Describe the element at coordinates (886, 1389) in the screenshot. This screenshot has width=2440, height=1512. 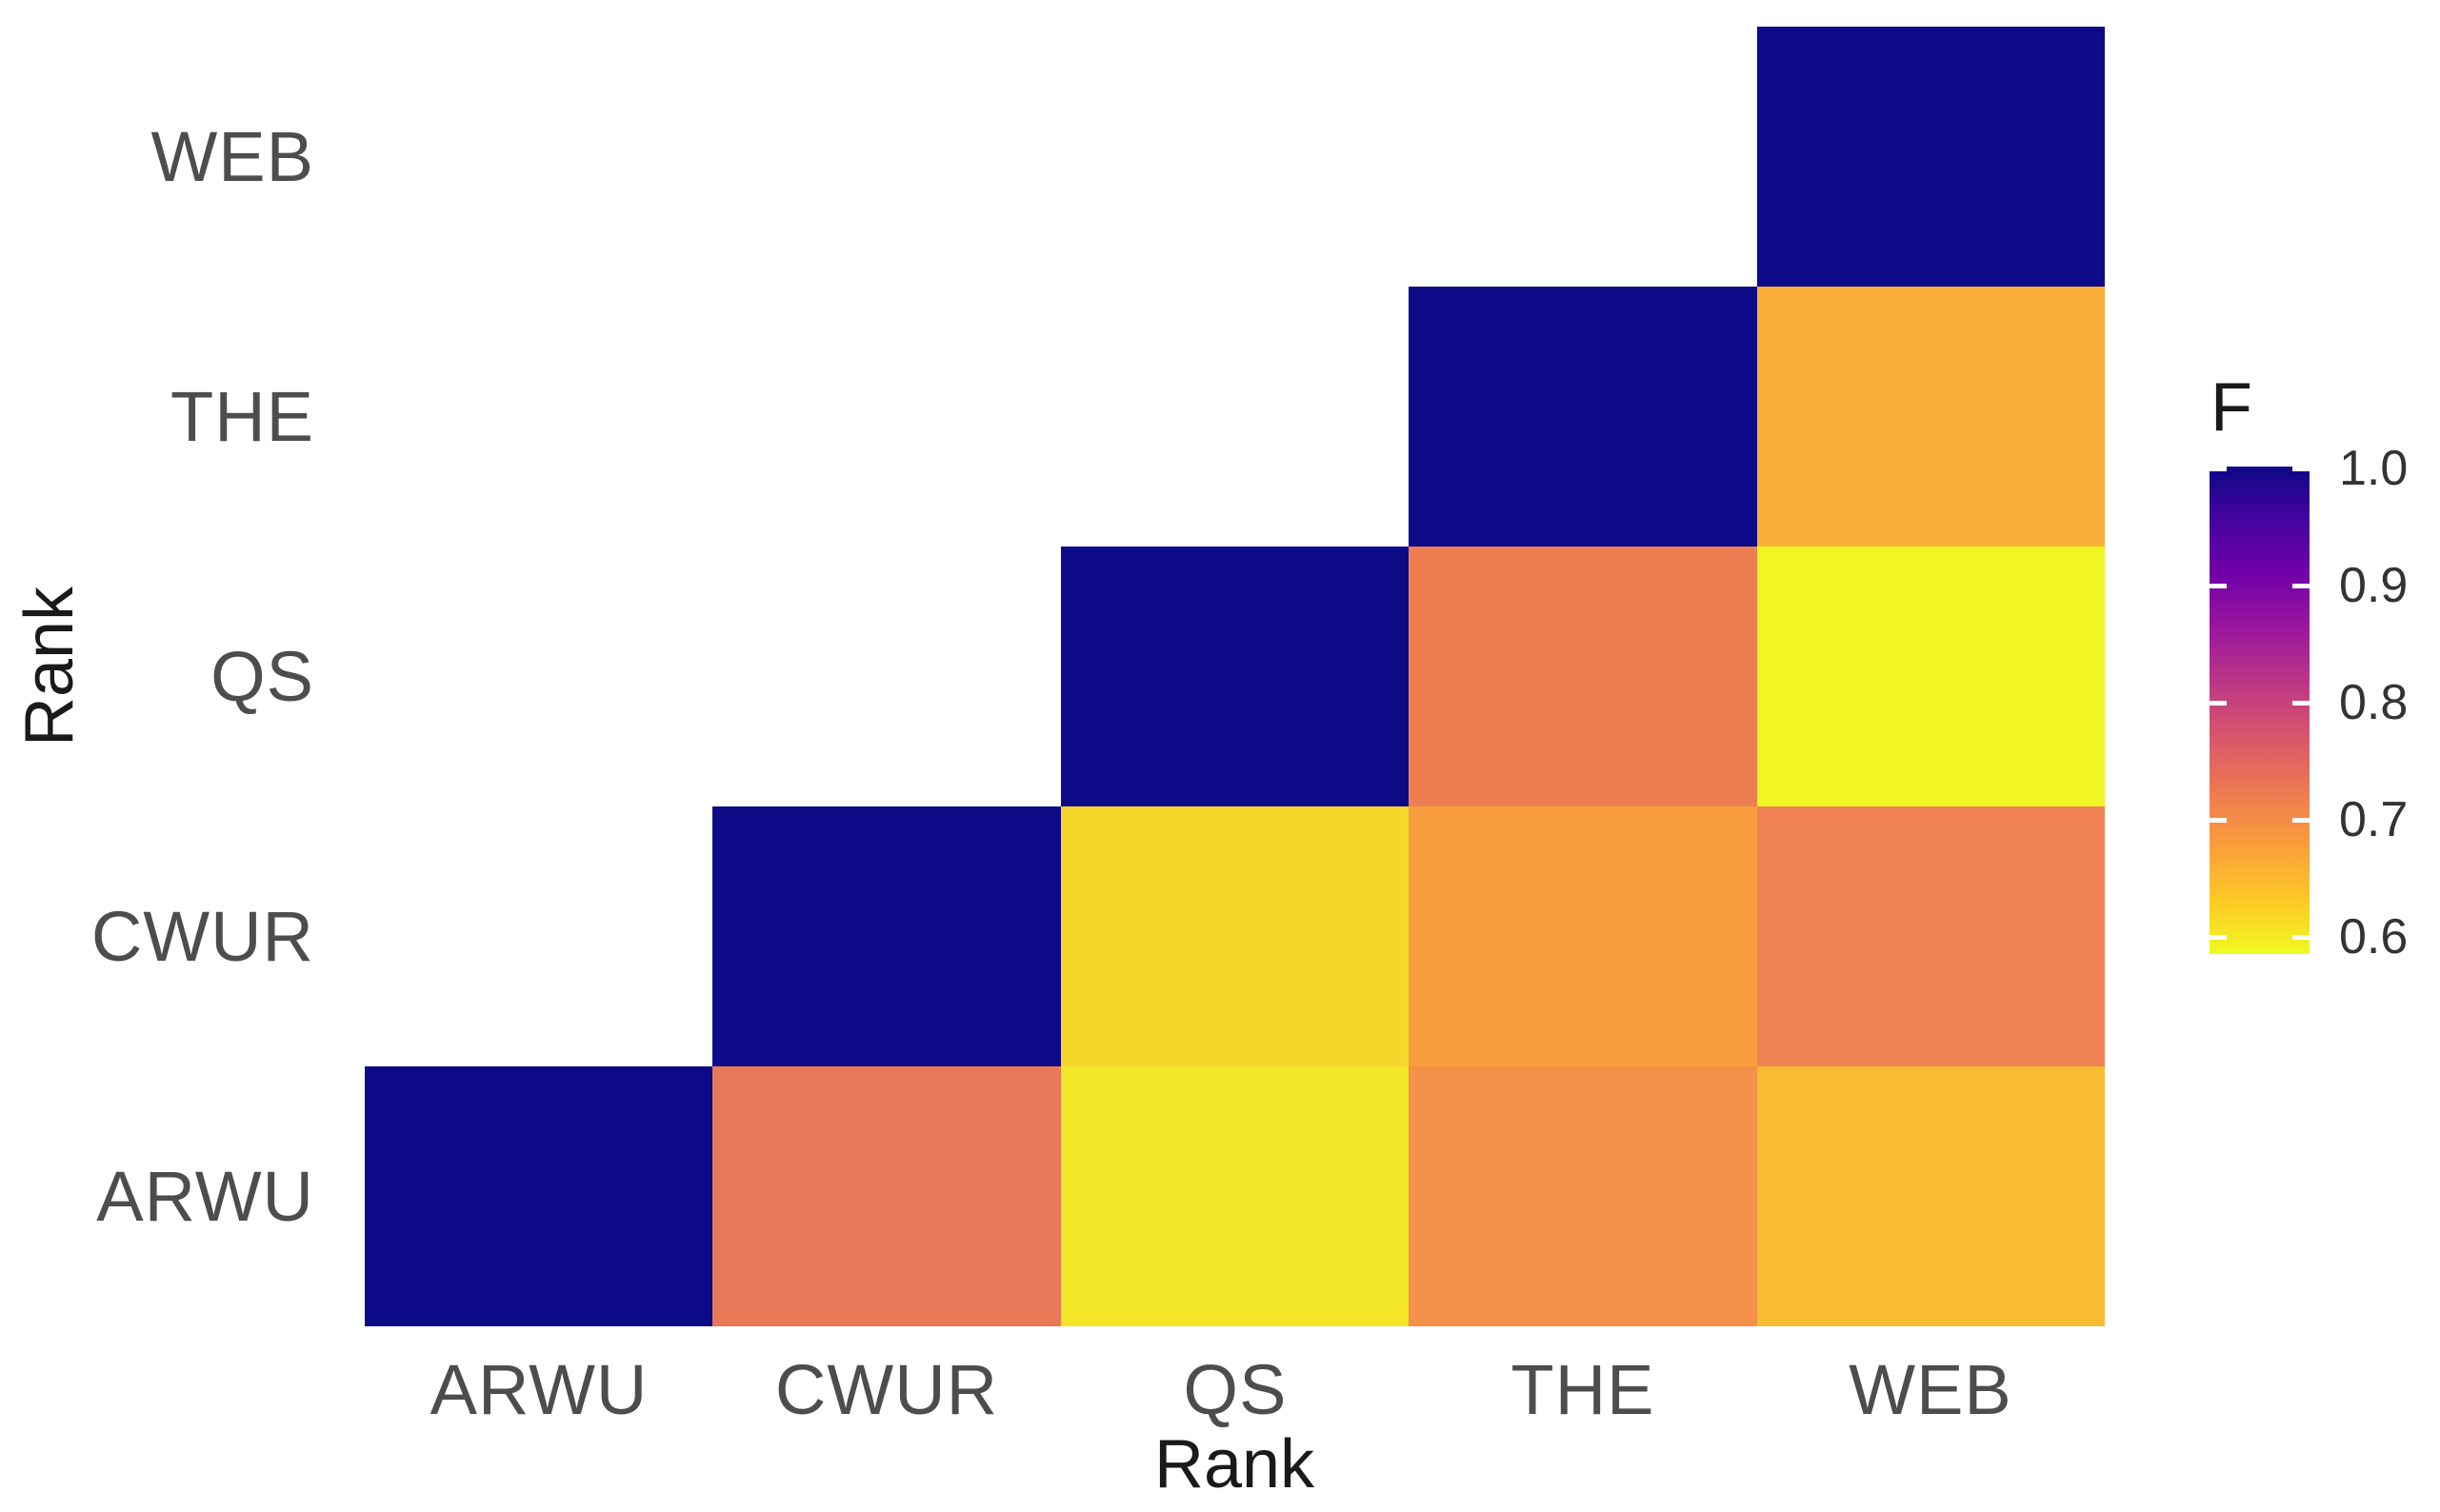
I see `x-tick-label: CWUR` at that location.